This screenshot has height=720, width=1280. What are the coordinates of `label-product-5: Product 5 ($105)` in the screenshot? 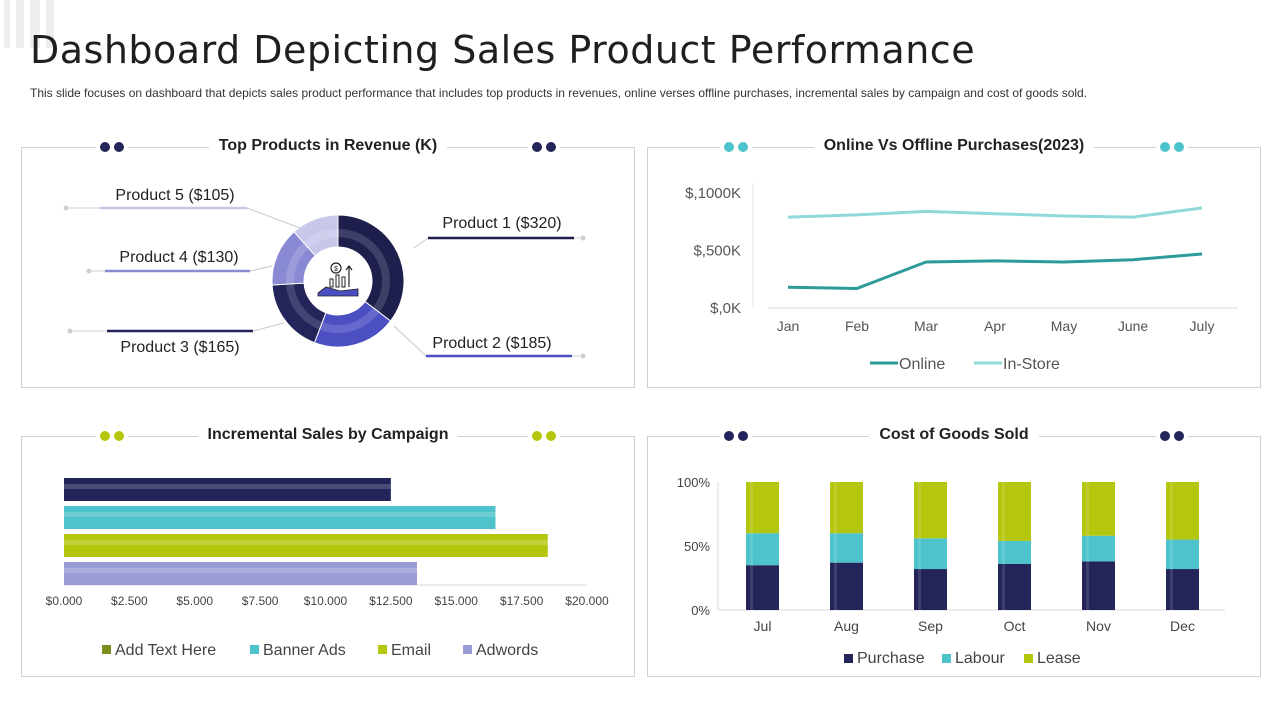 It's located at (174, 195).